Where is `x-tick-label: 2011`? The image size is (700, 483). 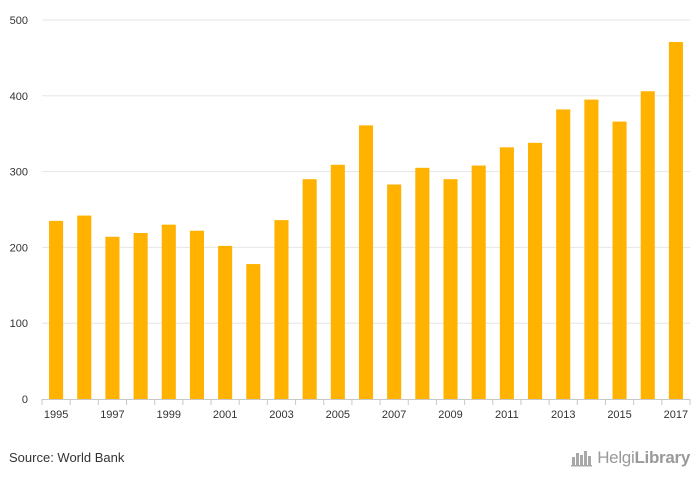
x-tick-label: 2011 is located at coordinates (507, 415).